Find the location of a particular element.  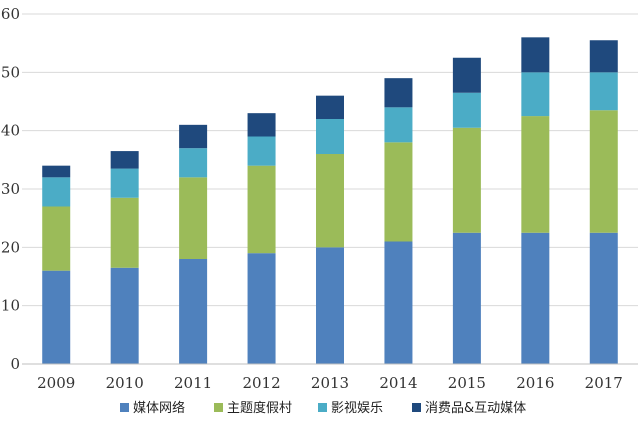

x-axis-ticks: 2009 2010 2011 2012 2013 2014 2015 2016 2017 is located at coordinates (330, 383).